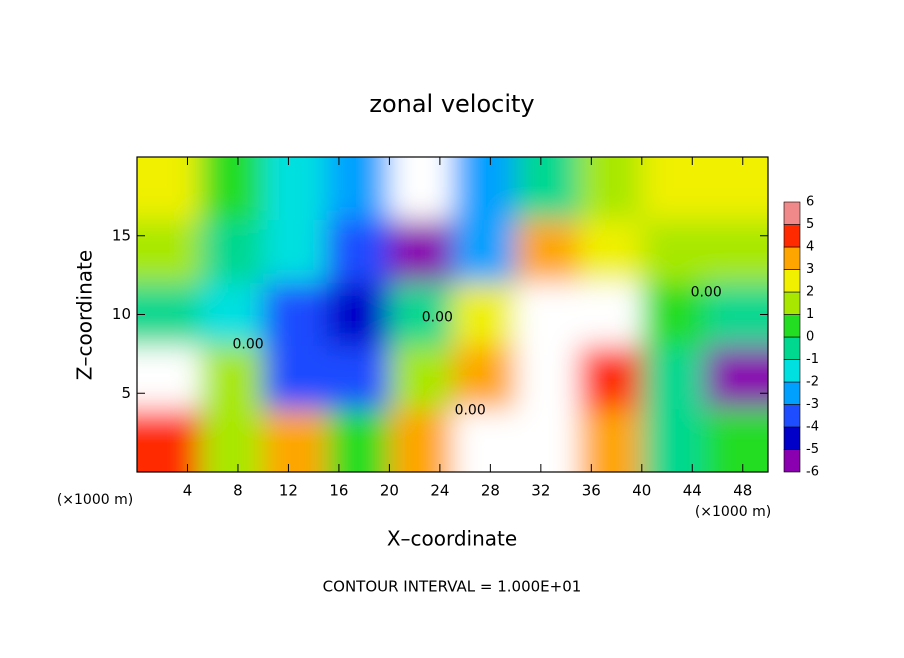  I want to click on x-tick-label: 24, so click(439, 491).